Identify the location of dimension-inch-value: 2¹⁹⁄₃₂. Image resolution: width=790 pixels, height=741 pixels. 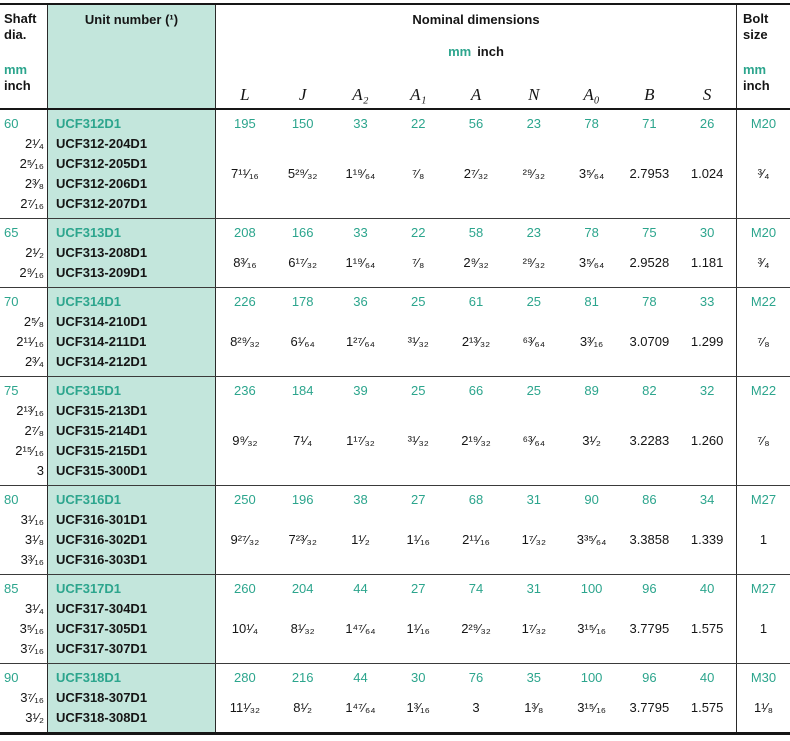
(476, 440).